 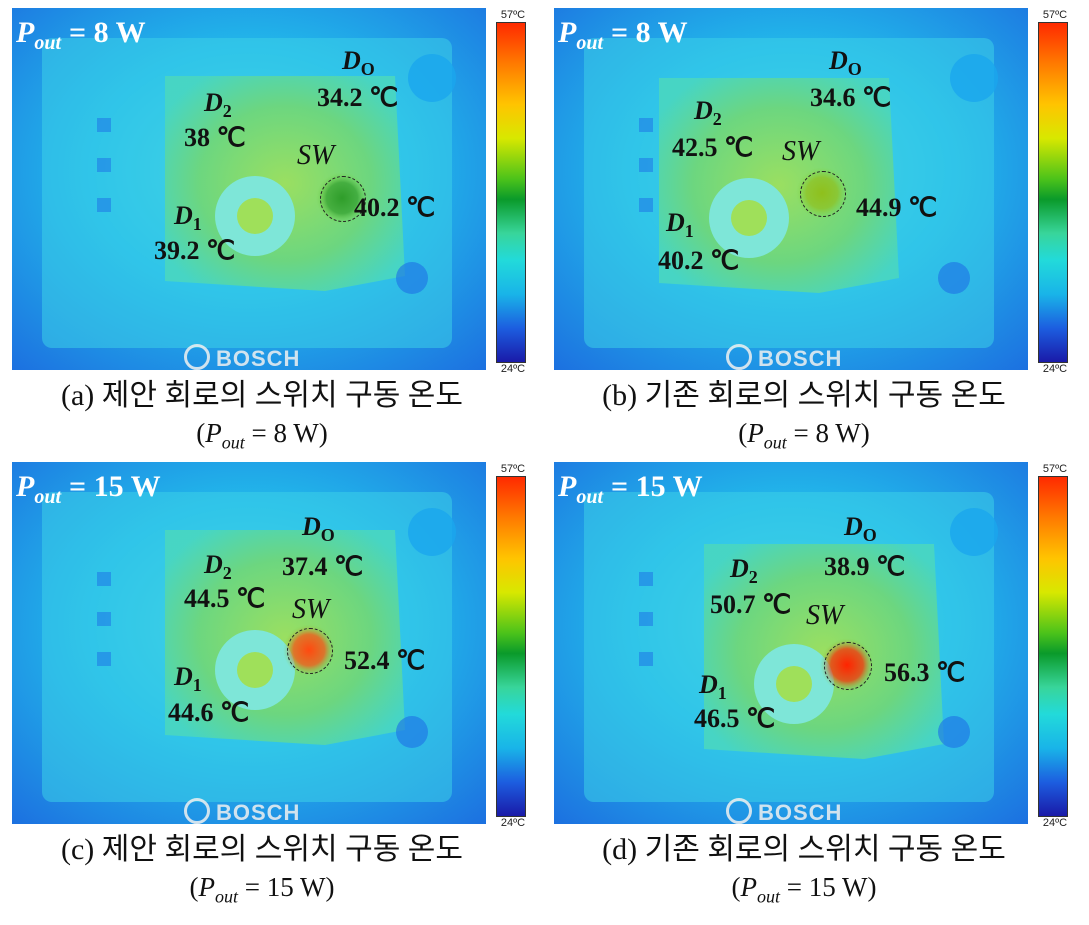 I want to click on sw-temperature: 44.9 ℃, so click(x=897, y=207).